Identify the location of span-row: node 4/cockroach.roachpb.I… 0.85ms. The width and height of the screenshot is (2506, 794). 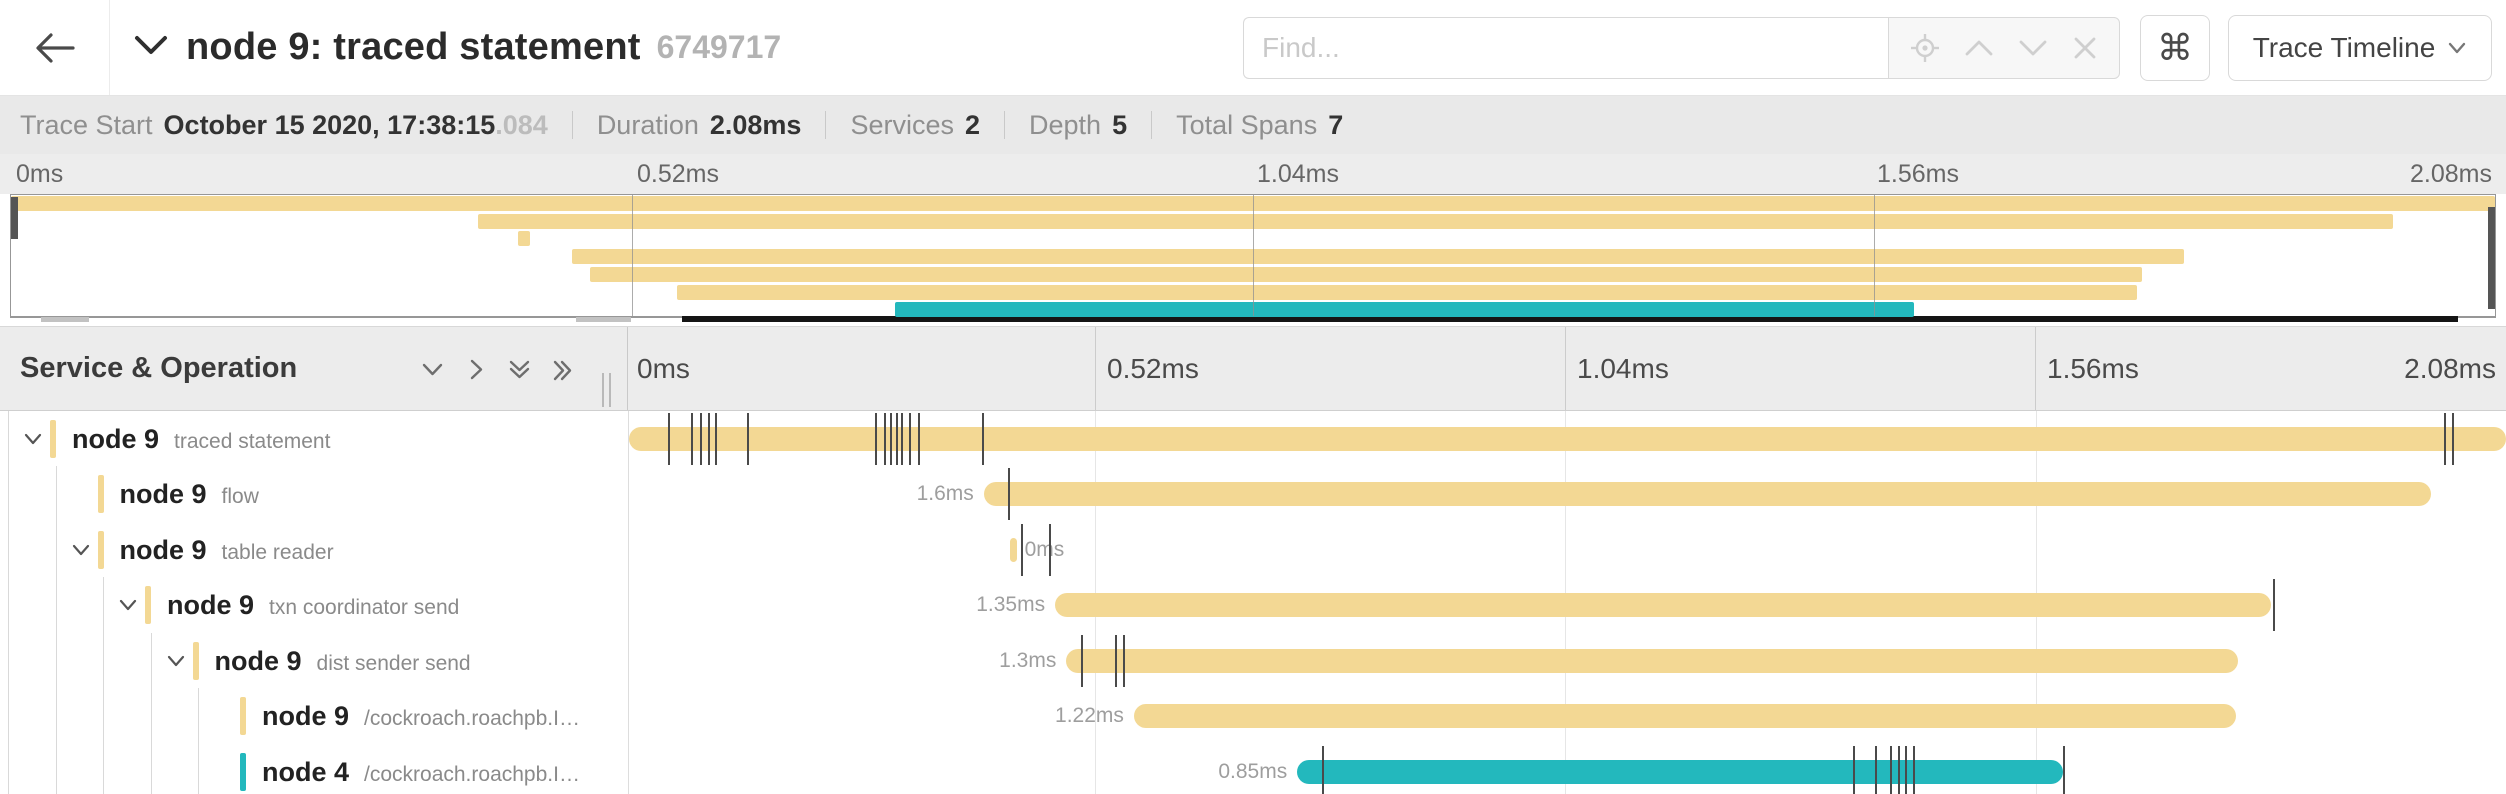
(1253, 769).